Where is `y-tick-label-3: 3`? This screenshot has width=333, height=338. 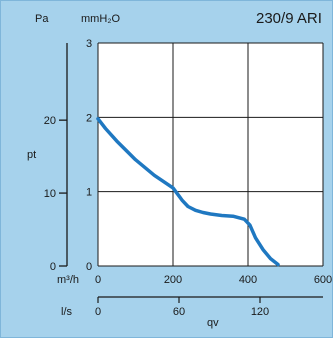 y-tick-label-3: 3 is located at coordinates (89, 44).